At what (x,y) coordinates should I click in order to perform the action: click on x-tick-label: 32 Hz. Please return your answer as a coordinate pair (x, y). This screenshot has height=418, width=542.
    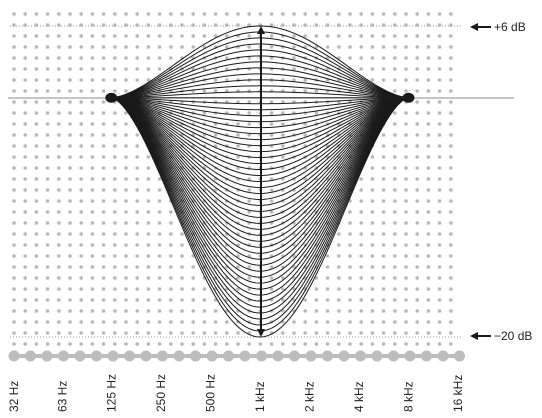
    Looking at the image, I should click on (14, 396).